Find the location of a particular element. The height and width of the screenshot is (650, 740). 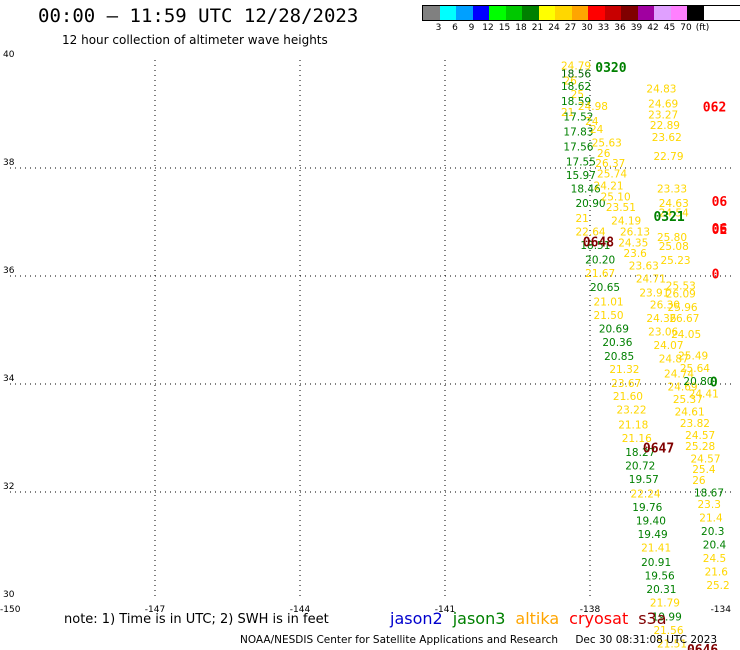

wave-height-value: 25.37 is located at coordinates (688, 400).